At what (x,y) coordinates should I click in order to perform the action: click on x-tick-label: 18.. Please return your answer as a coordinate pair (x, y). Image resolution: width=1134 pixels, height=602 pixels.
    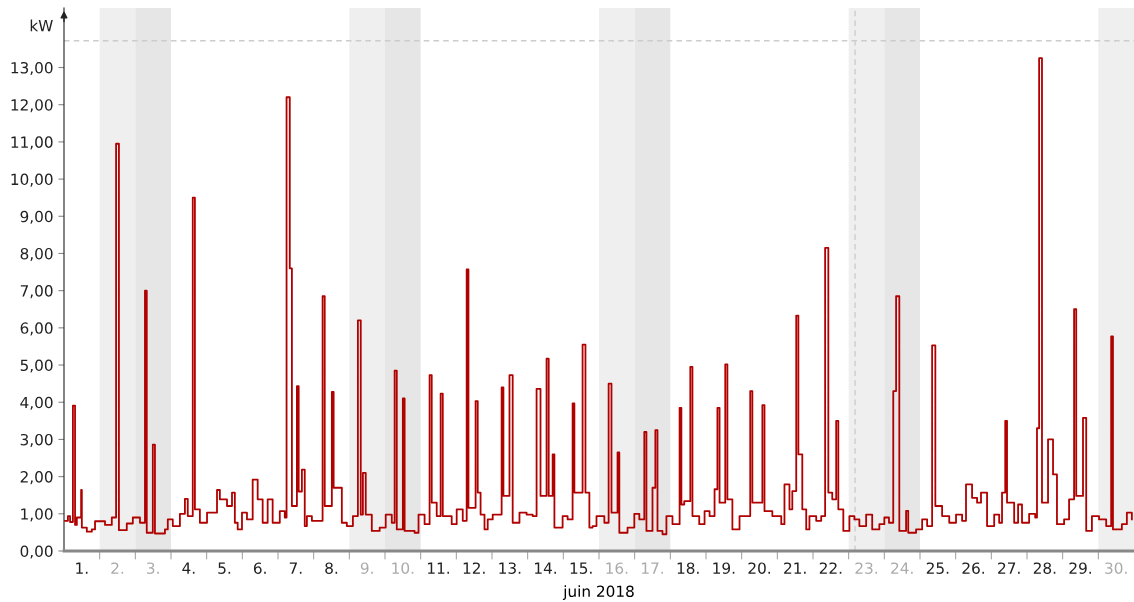
    Looking at the image, I should click on (688, 568).